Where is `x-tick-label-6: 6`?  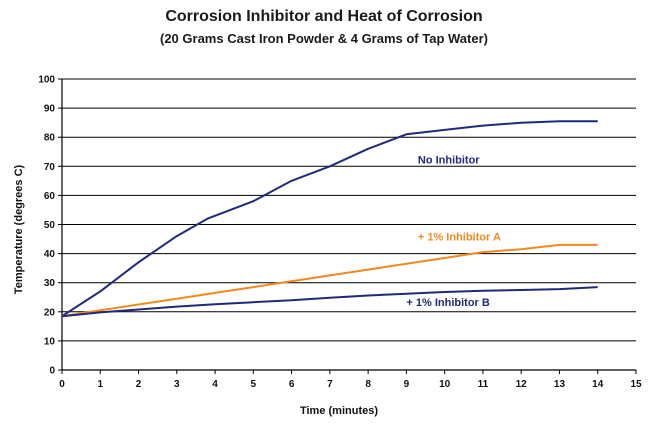
x-tick-label-6: 6 is located at coordinates (292, 384).